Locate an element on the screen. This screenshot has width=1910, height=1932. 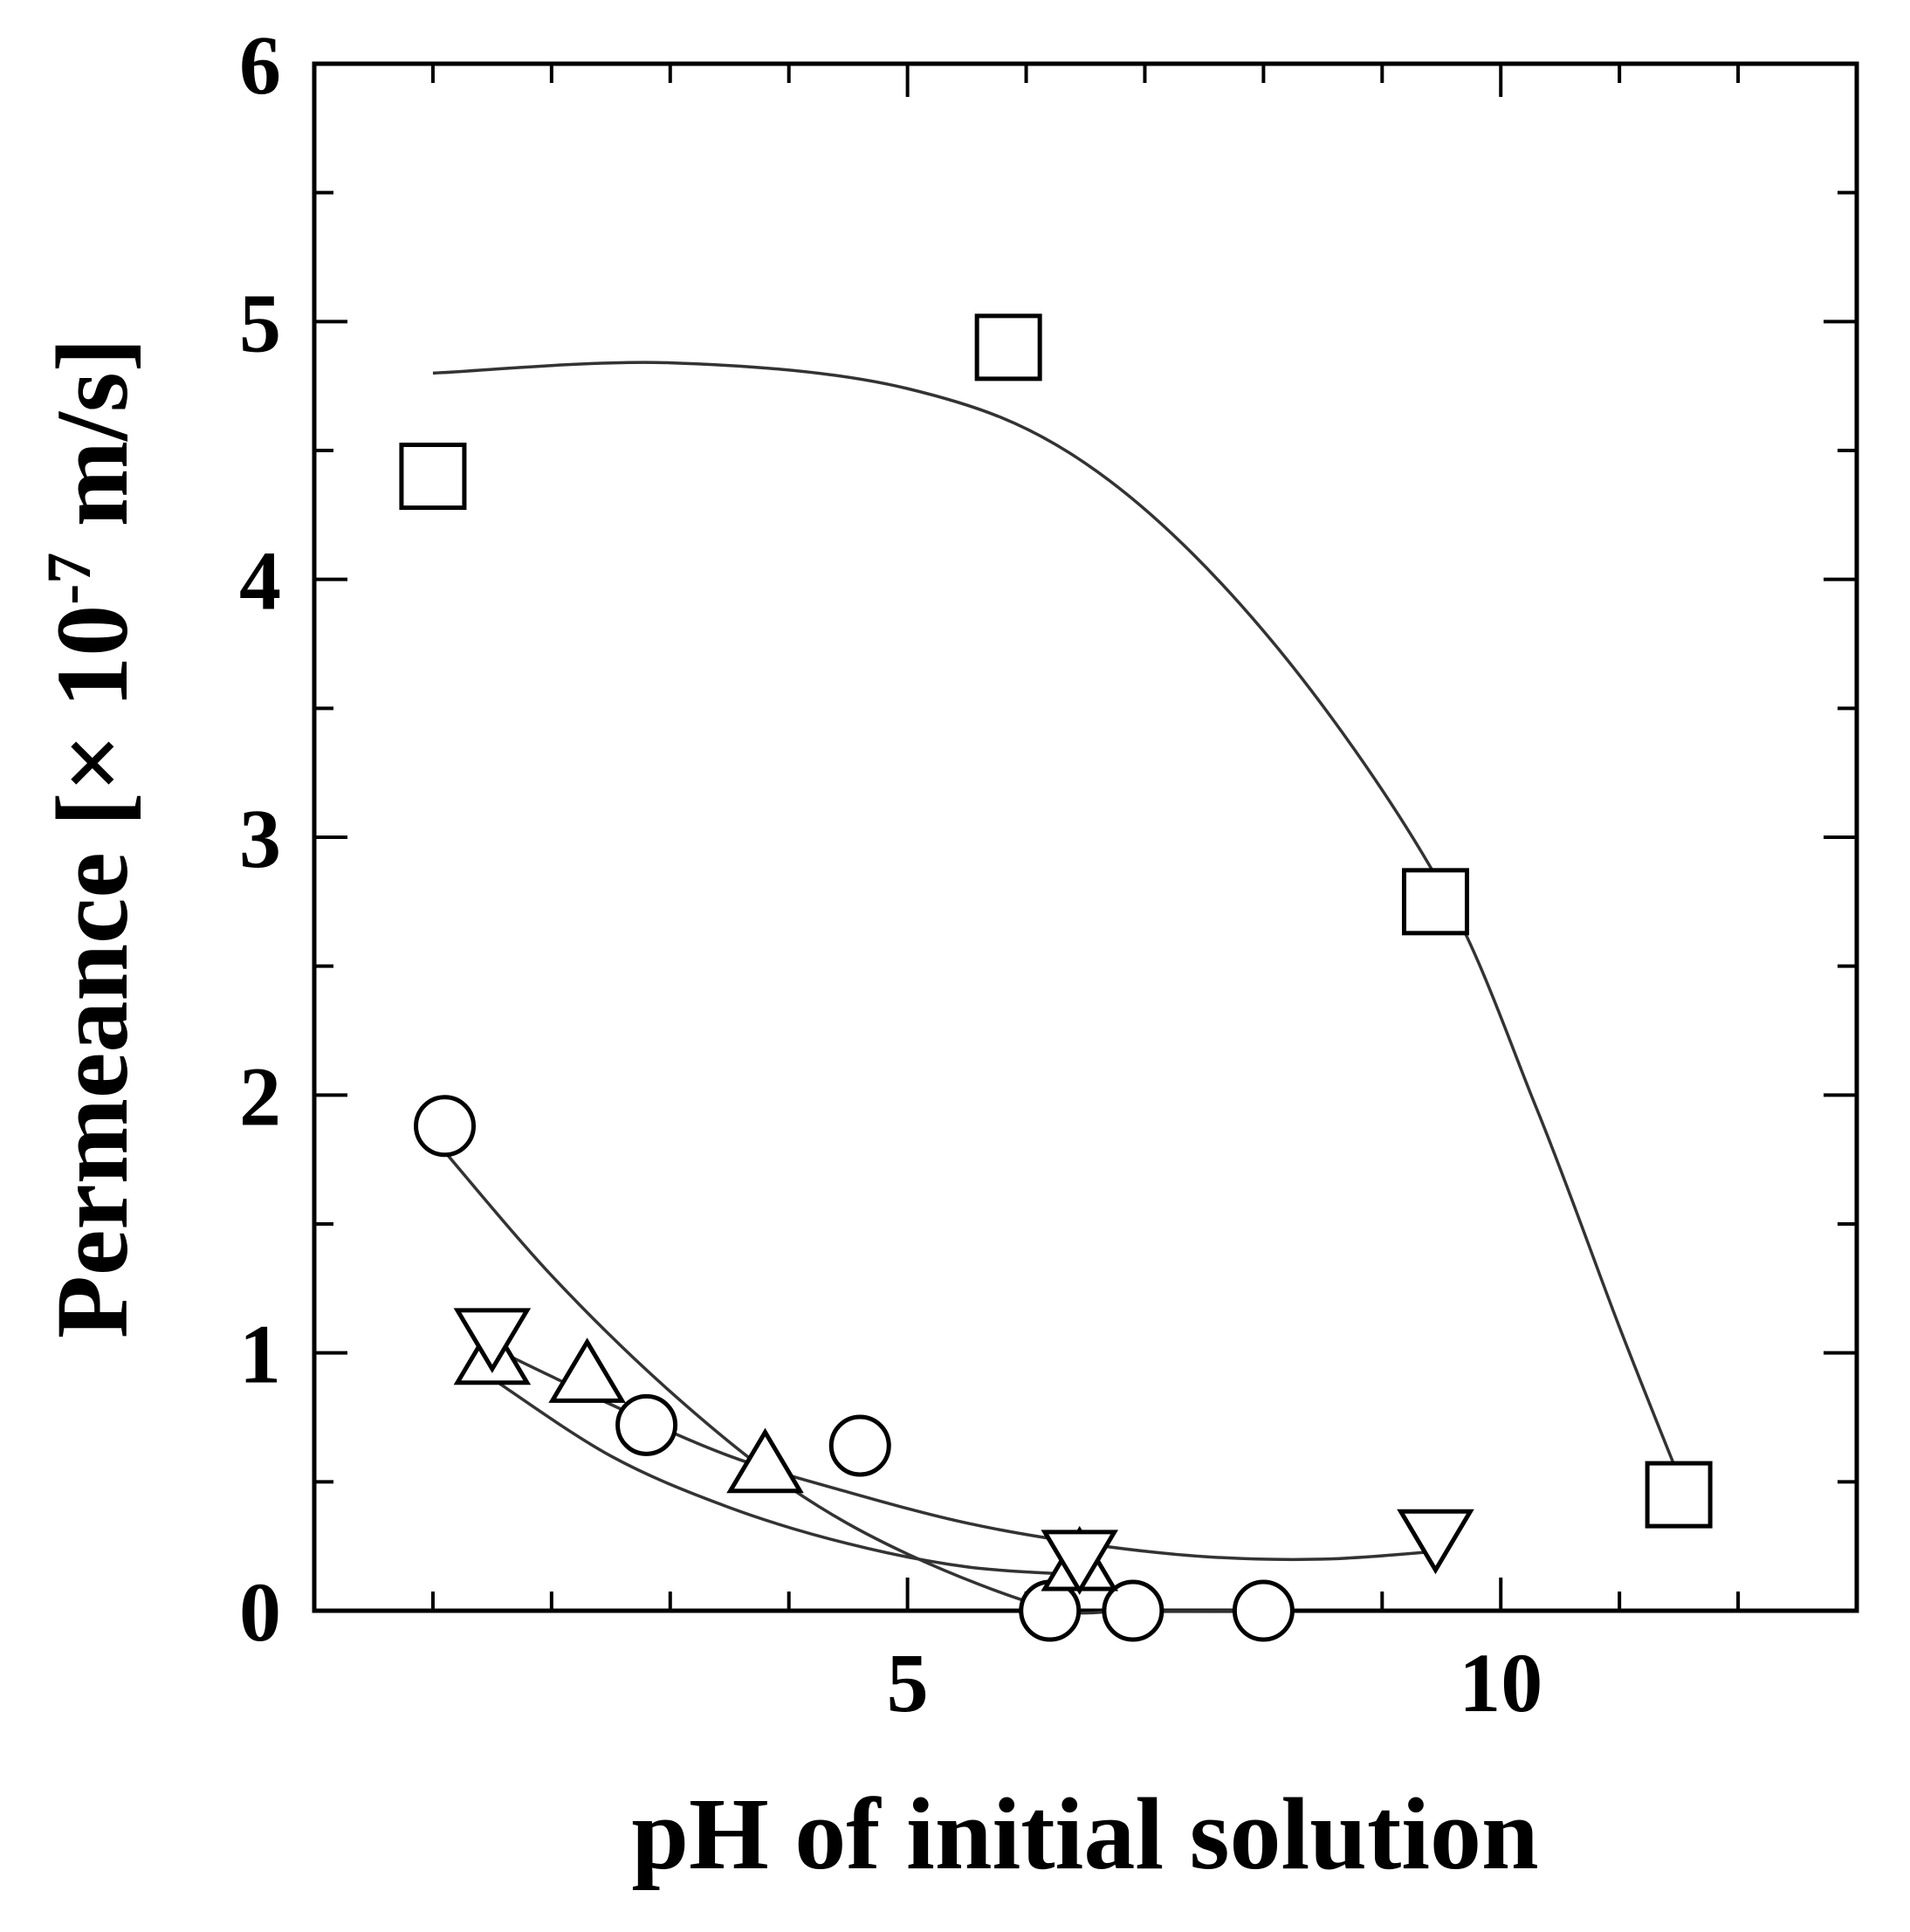
y-tick-label: 3 is located at coordinates (260, 838).